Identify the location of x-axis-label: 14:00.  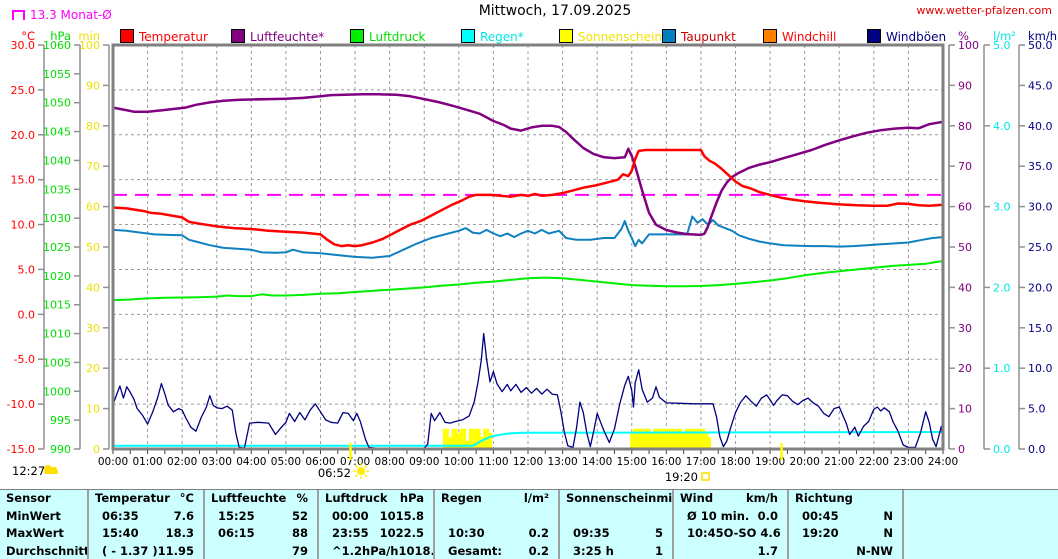
(597, 462).